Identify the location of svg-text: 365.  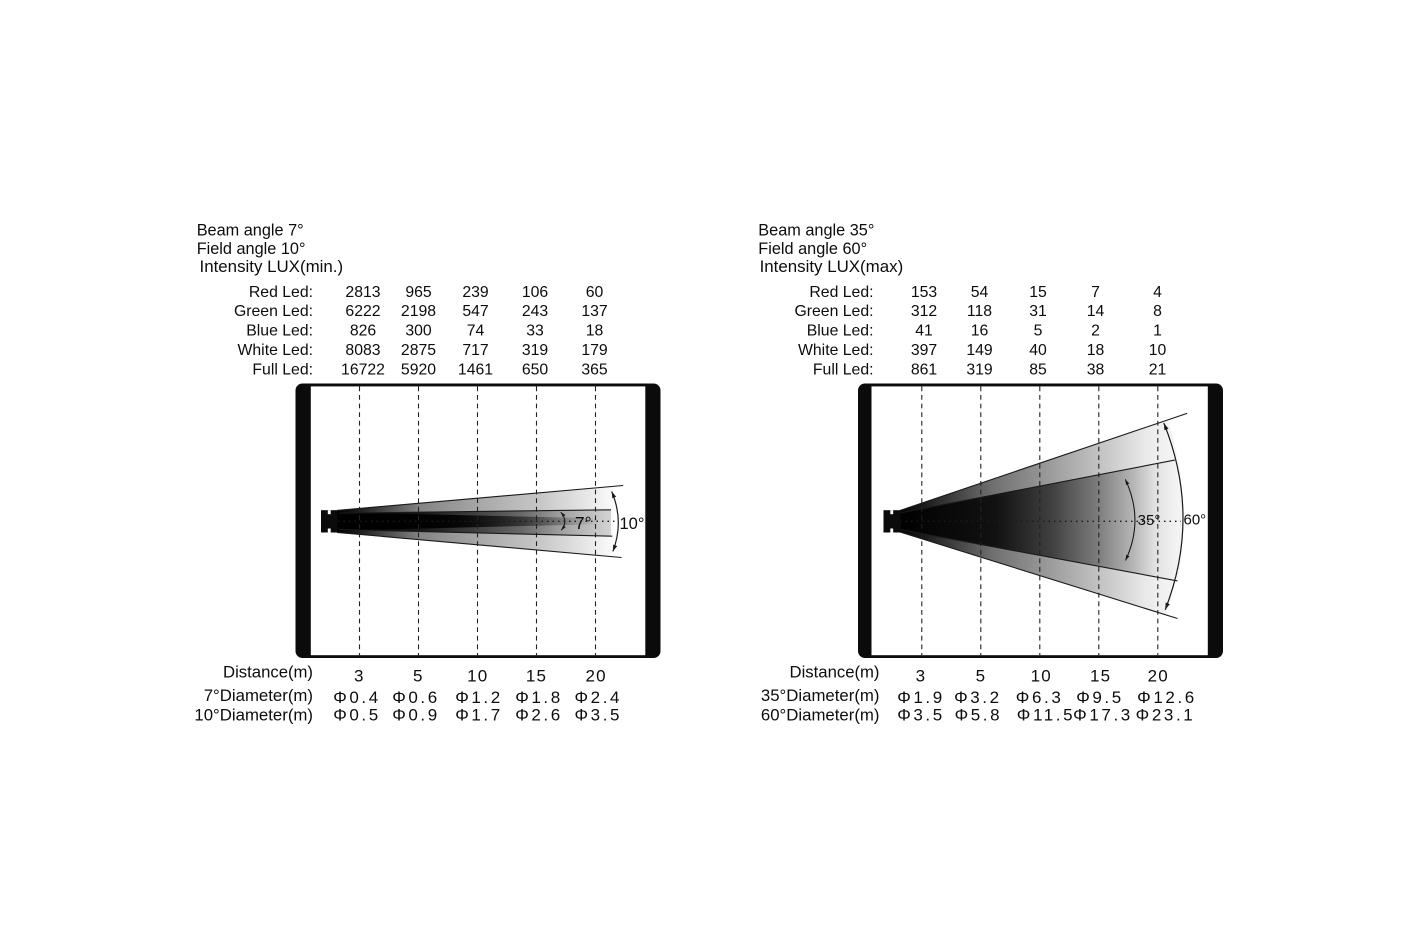
(594, 369).